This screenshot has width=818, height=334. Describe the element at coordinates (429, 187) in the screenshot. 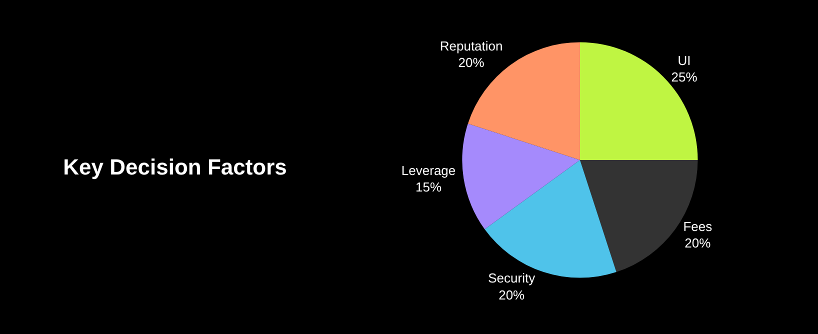

I see `data-label: 15%` at that location.